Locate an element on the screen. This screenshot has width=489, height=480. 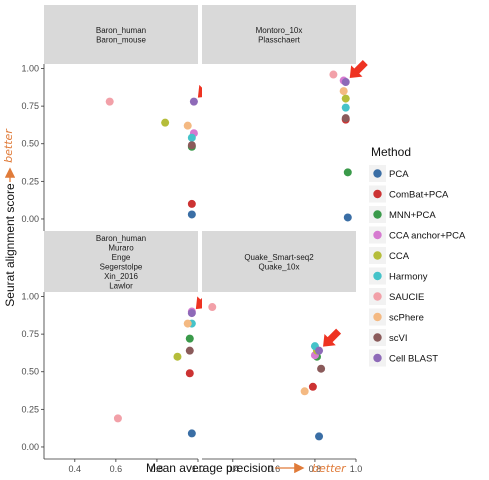
x-better-label: better is located at coordinates (329, 468).